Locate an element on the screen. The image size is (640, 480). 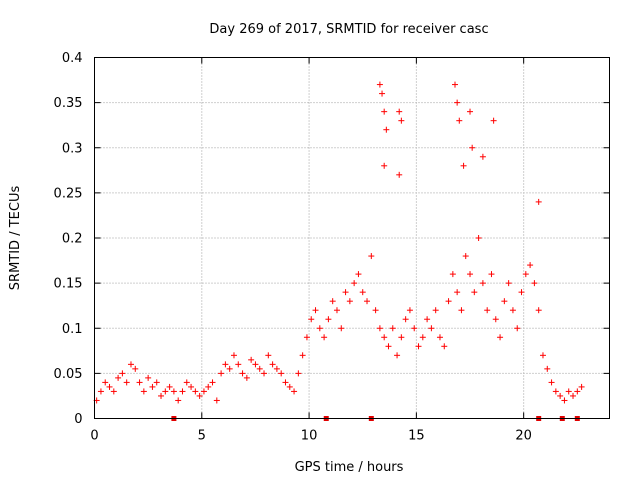
y-tick-label: 0.4 is located at coordinates (72, 58).